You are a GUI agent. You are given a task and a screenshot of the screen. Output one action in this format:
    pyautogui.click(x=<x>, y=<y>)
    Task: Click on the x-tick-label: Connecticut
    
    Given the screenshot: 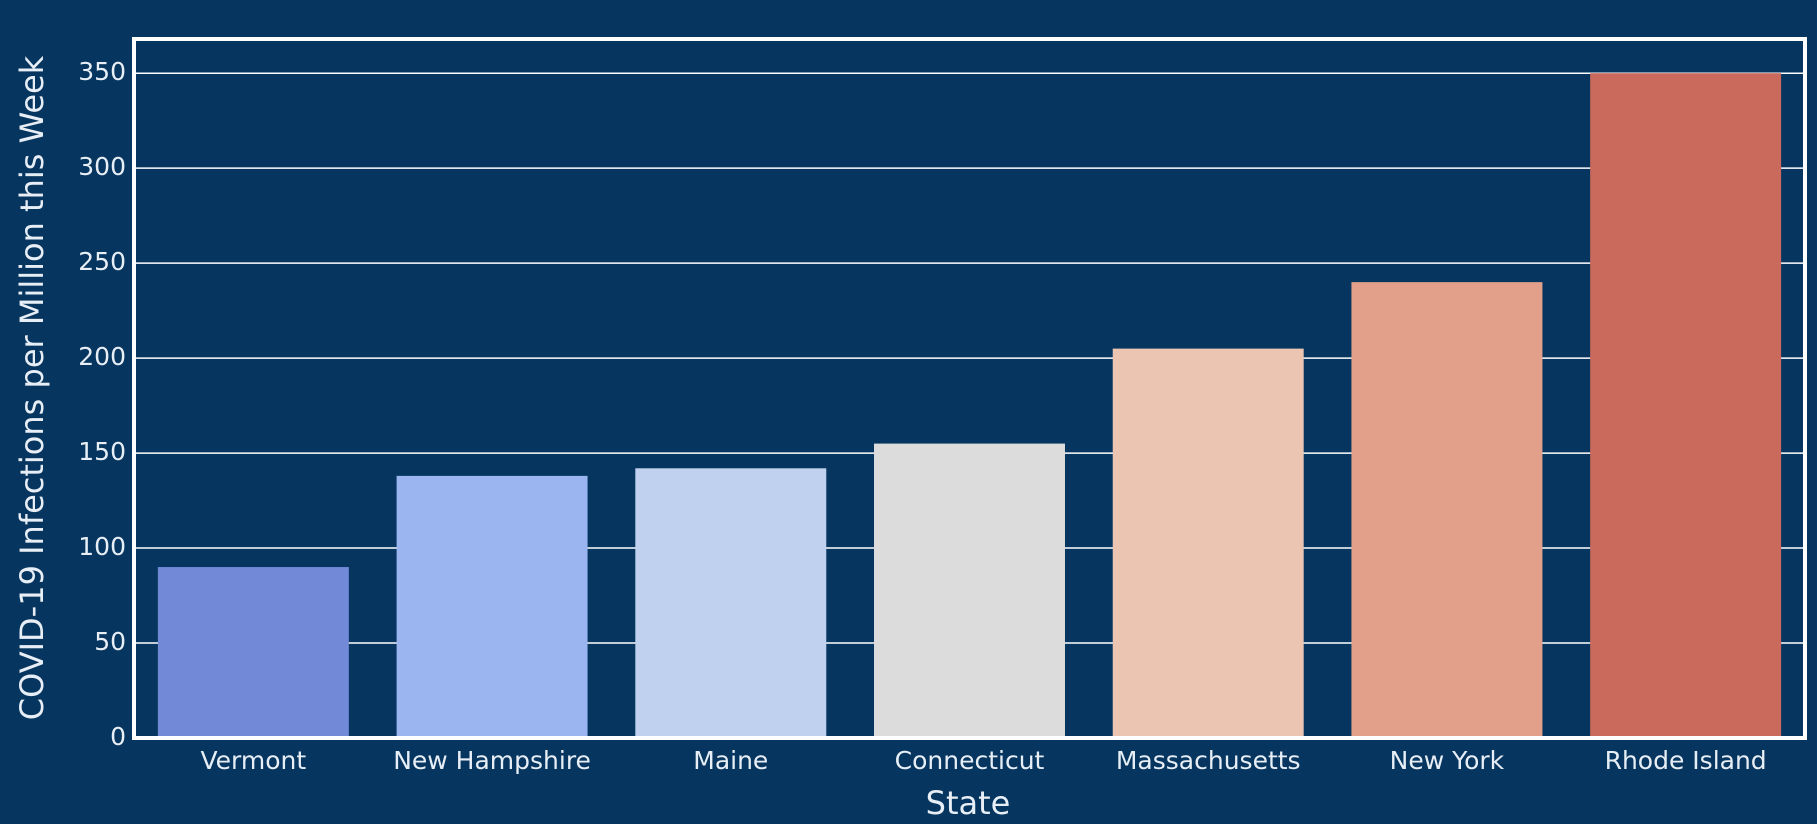 What is the action you would take?
    pyautogui.click(x=970, y=760)
    